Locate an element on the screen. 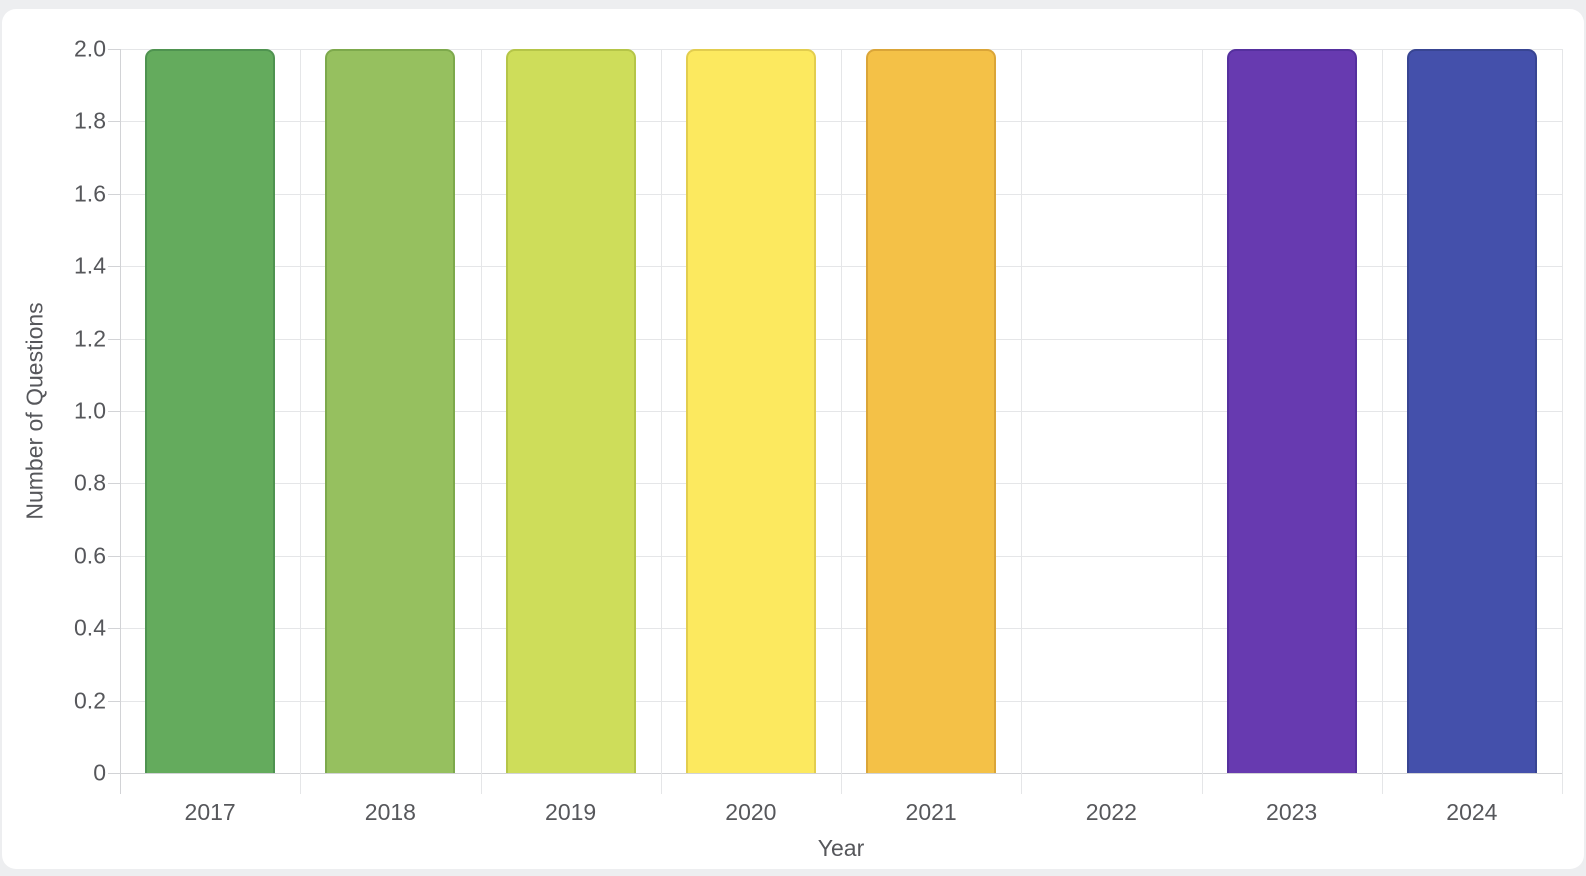 This screenshot has width=1586, height=876. x-axis-title: Year is located at coordinates (841, 848).